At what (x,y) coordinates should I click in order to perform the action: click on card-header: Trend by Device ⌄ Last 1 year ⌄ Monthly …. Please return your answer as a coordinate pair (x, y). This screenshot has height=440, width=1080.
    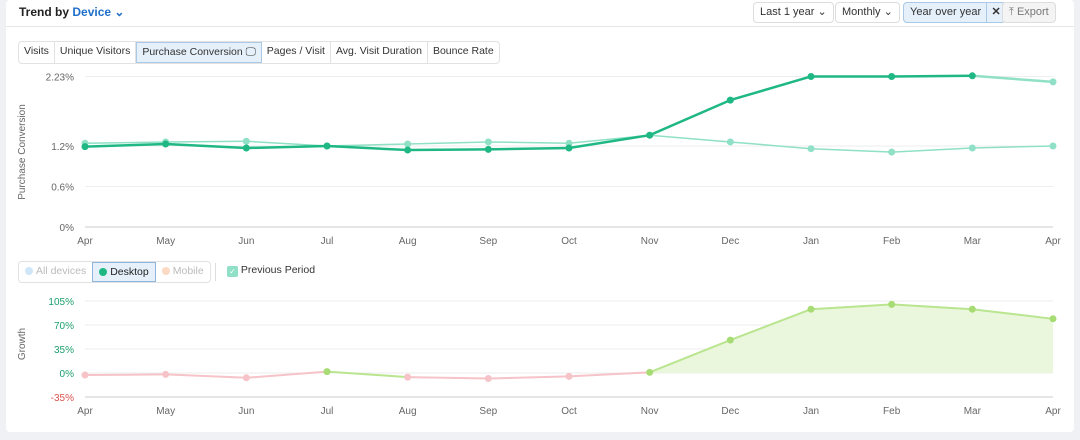
    Looking at the image, I should click on (540, 13).